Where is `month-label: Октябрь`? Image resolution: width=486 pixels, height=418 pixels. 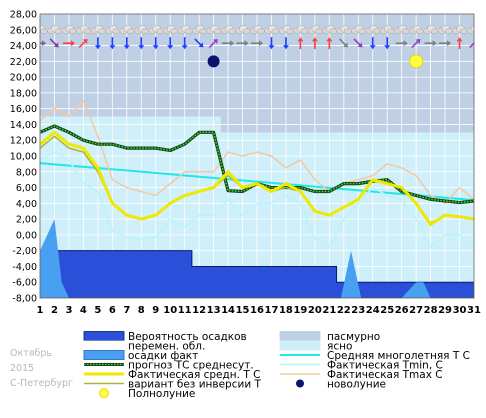
month-label: Октябрь is located at coordinates (31, 353).